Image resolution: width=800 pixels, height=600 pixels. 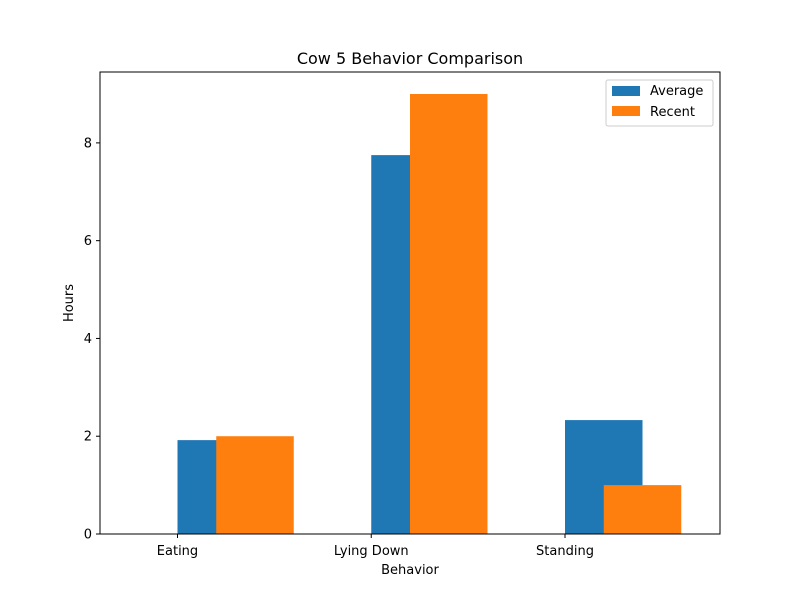 What do you see at coordinates (255, 485) in the screenshot?
I see `bar-recent-eating` at bounding box center [255, 485].